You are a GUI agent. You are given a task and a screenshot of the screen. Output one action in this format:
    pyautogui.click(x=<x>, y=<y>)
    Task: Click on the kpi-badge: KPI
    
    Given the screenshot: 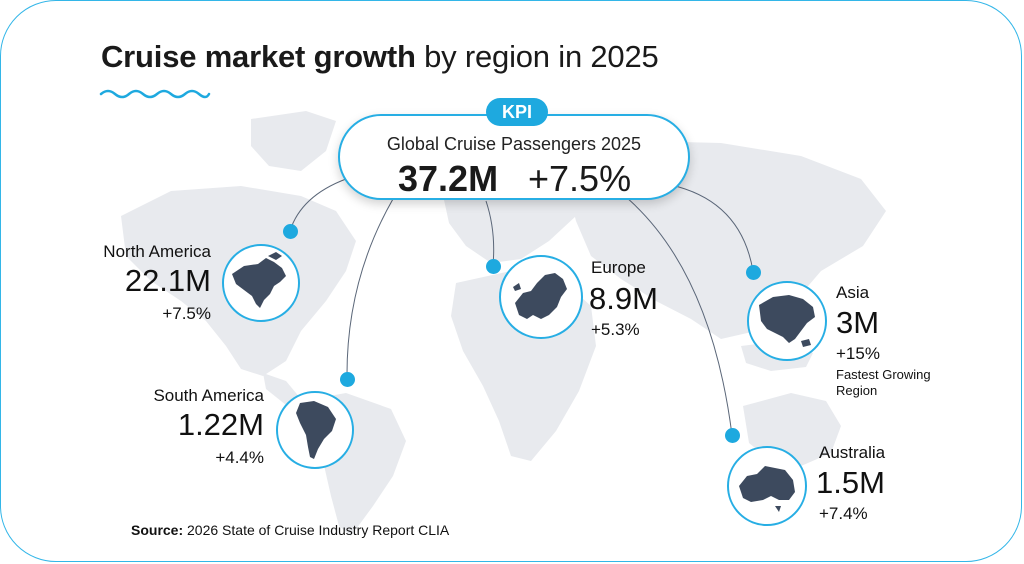 What is the action you would take?
    pyautogui.click(x=517, y=112)
    